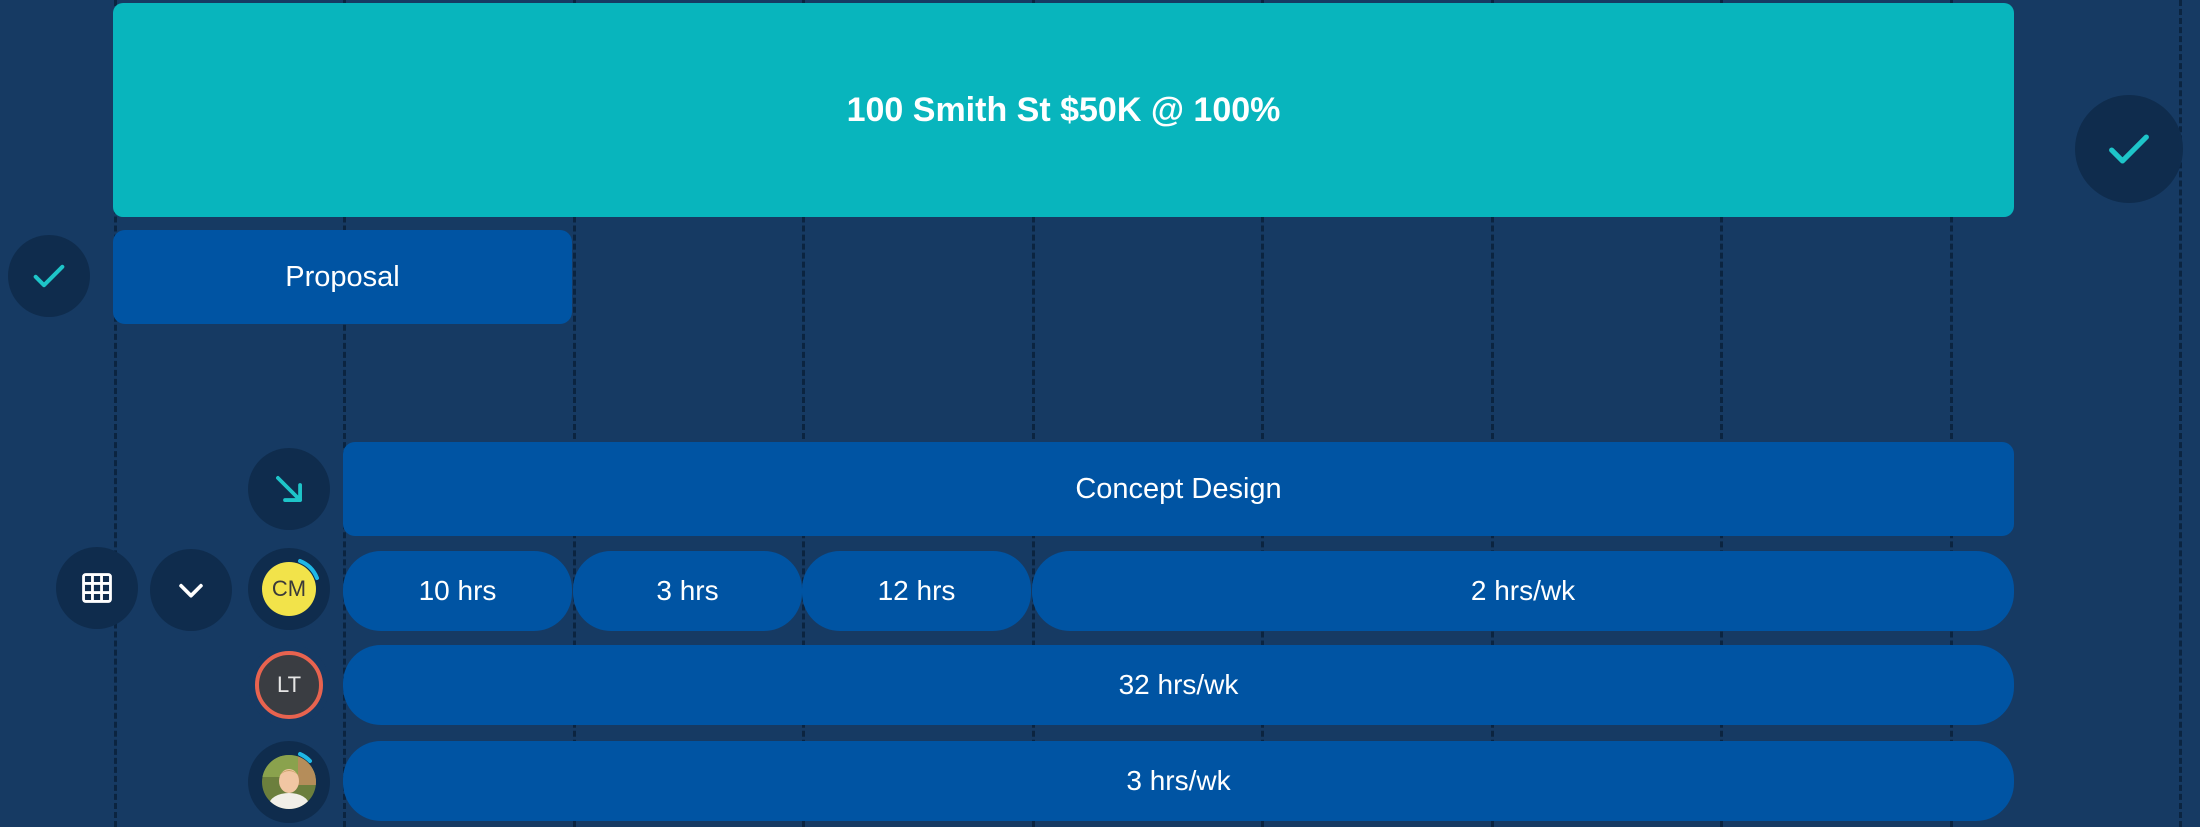 Image resolution: width=2200 pixels, height=827 pixels. I want to click on member-avatar-lt: LT, so click(289, 685).